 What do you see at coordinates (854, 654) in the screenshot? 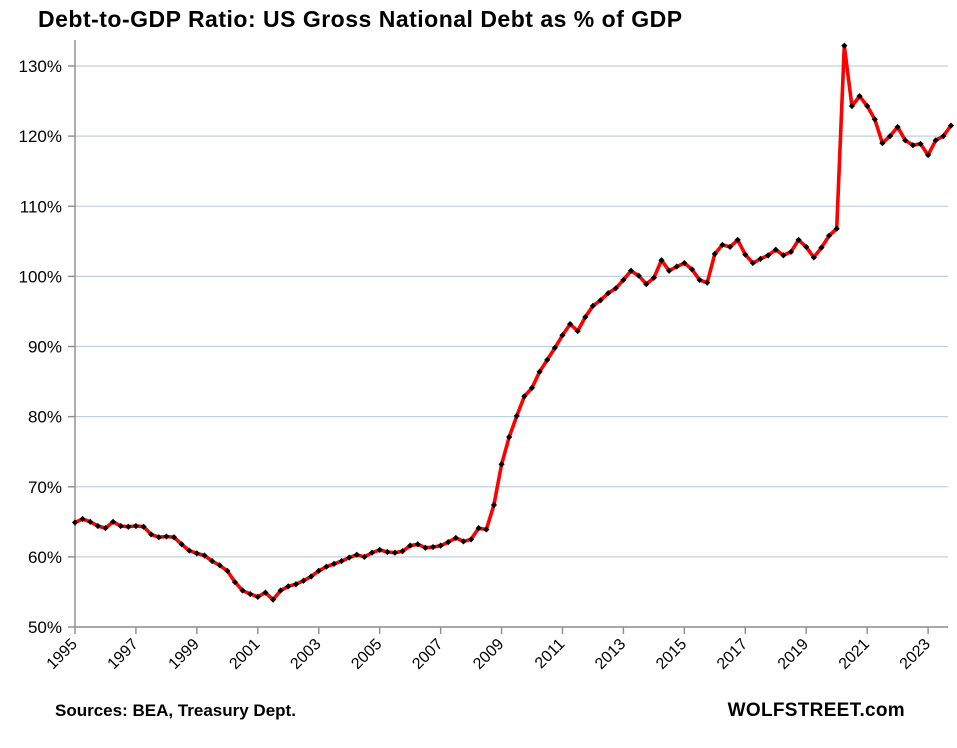
I see `x-tick-label: 2021` at bounding box center [854, 654].